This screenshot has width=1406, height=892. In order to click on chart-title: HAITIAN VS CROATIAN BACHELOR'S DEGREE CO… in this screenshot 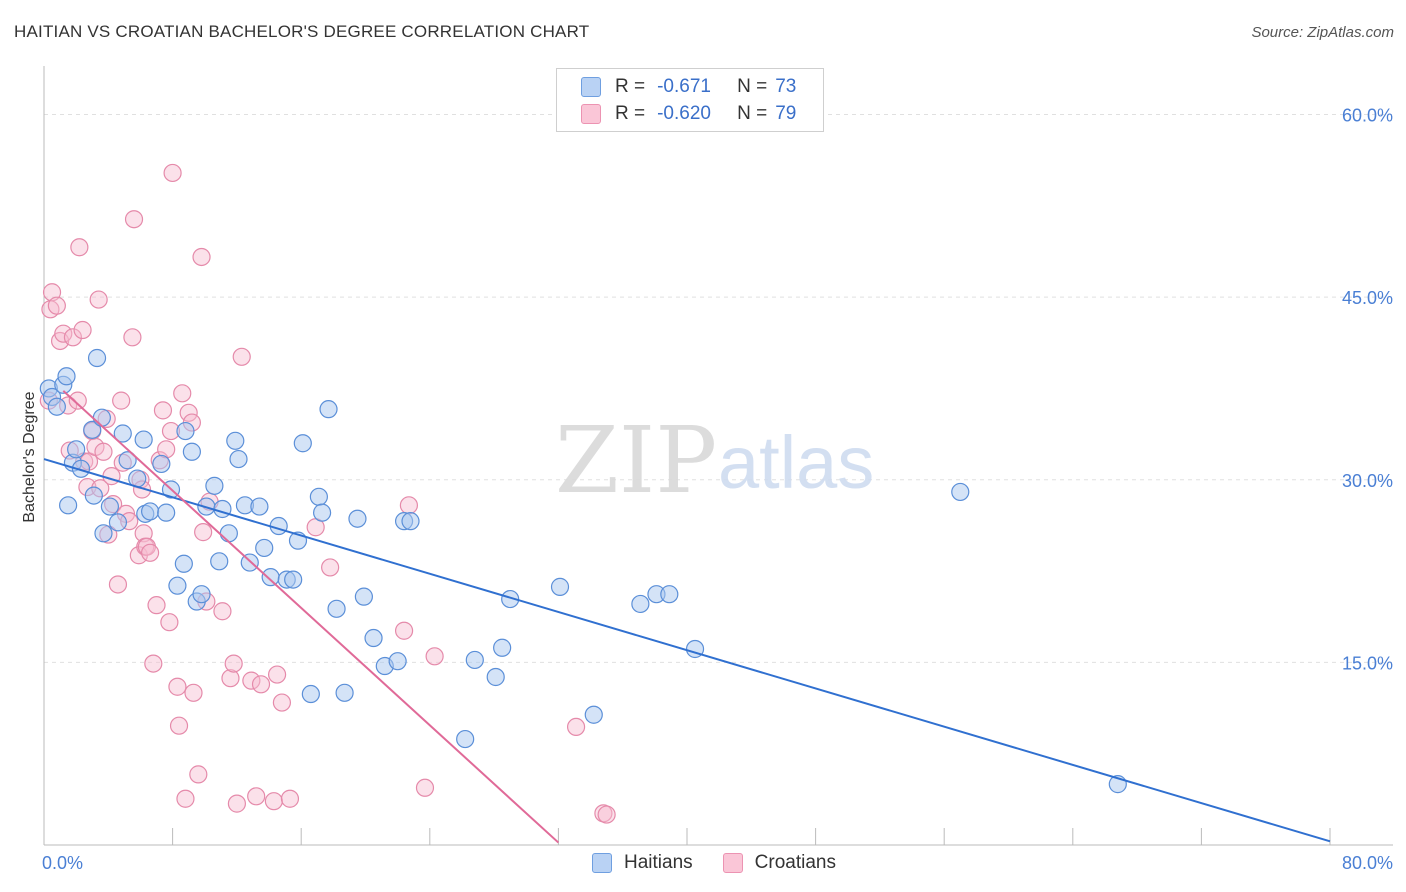, I will do `click(302, 31)`.